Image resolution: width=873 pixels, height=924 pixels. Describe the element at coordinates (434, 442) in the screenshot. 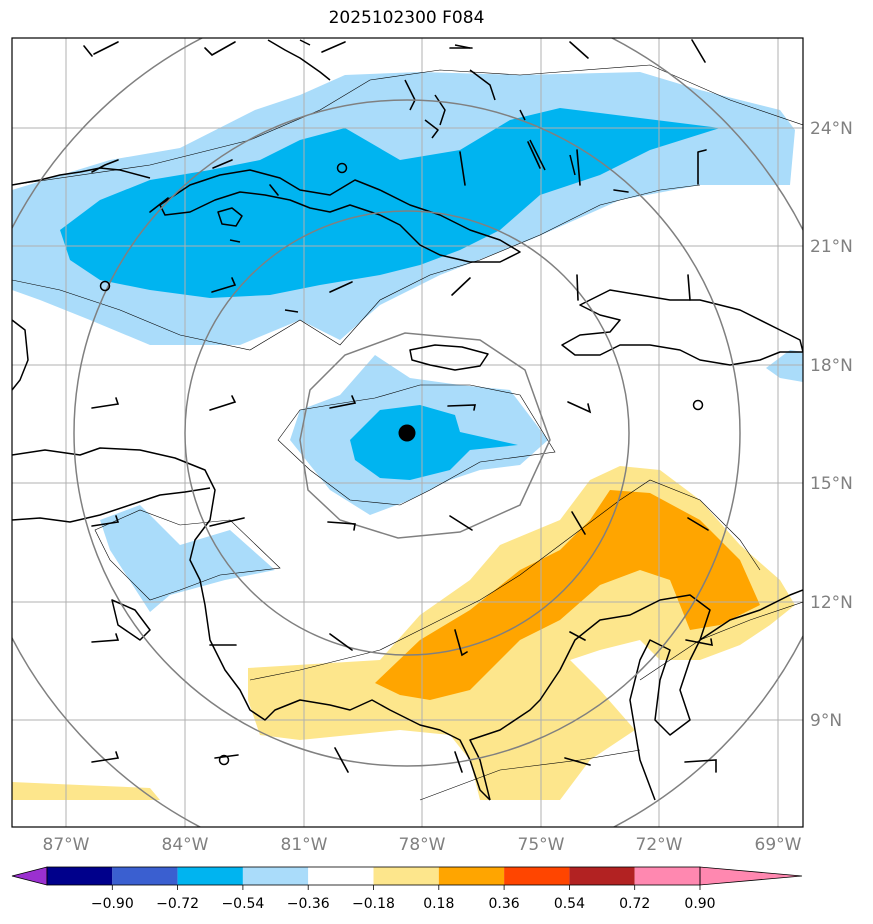

I see `blue-core-mid` at that location.